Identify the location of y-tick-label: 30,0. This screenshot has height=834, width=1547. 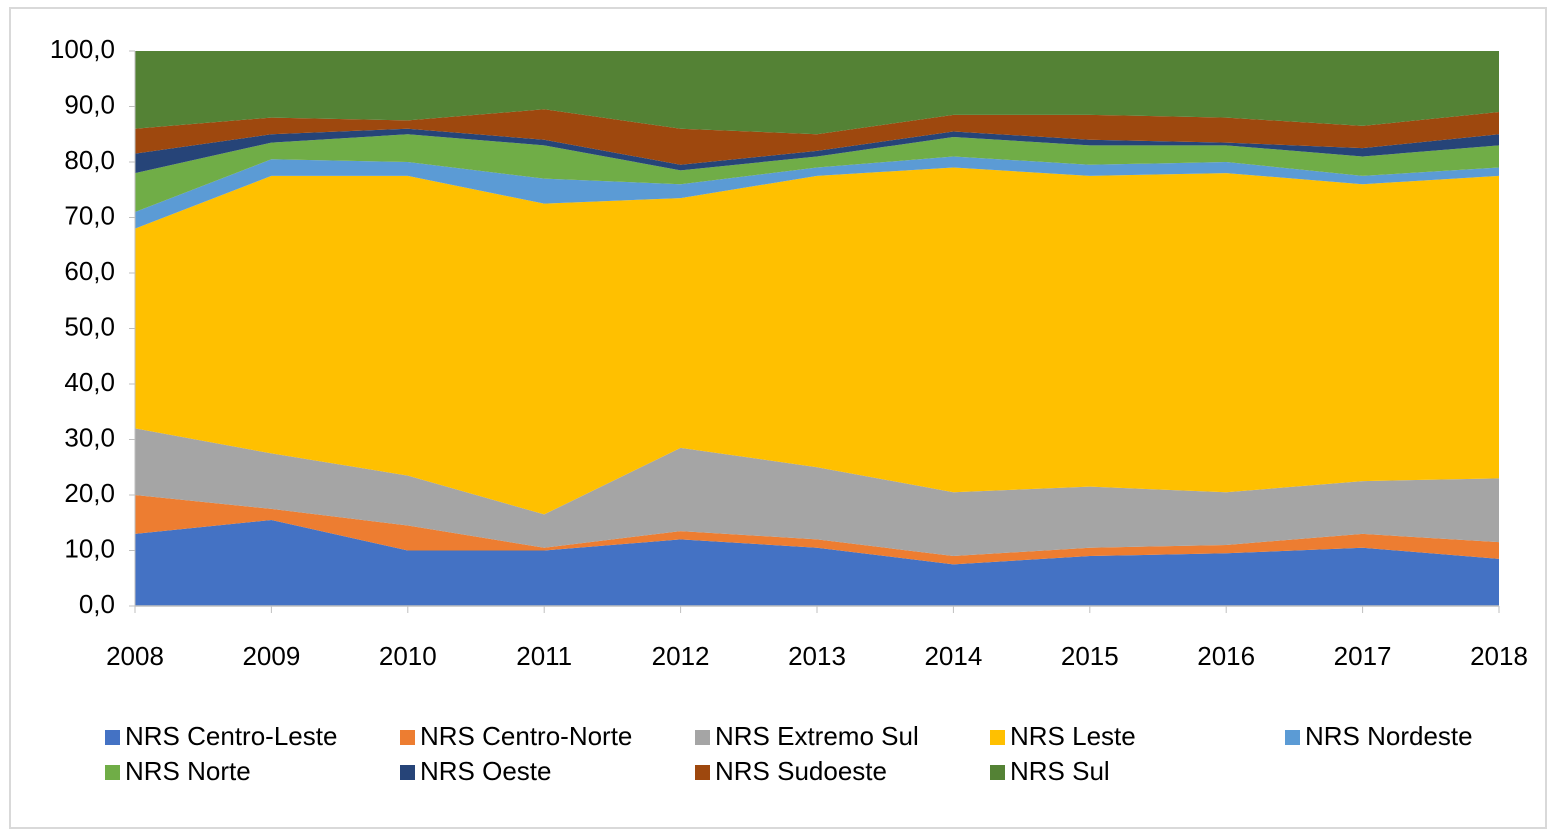
(89, 437).